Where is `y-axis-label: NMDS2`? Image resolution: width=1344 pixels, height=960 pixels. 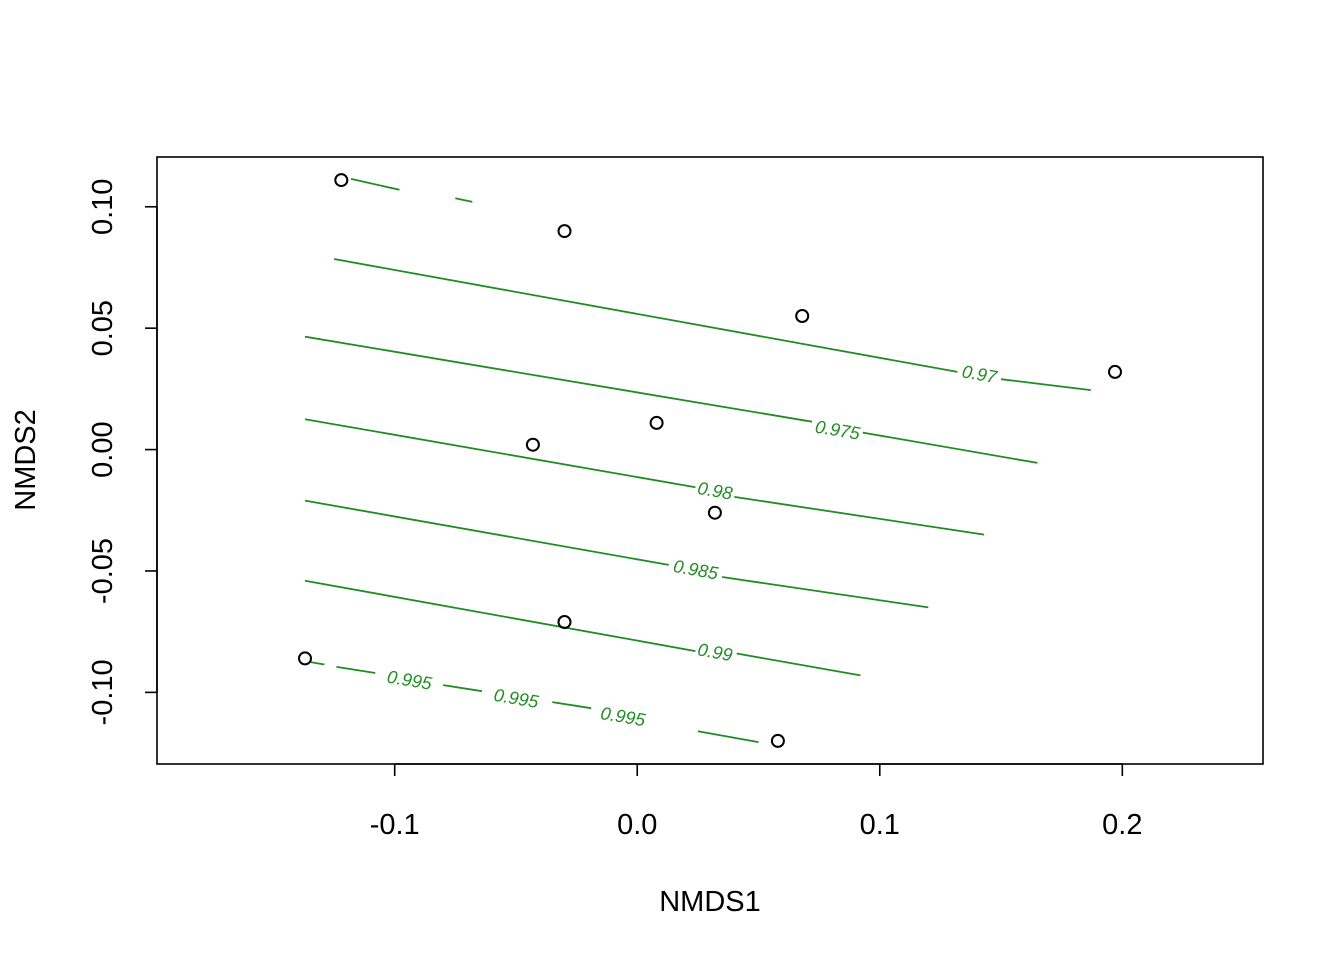 y-axis-label: NMDS2 is located at coordinates (26, 460).